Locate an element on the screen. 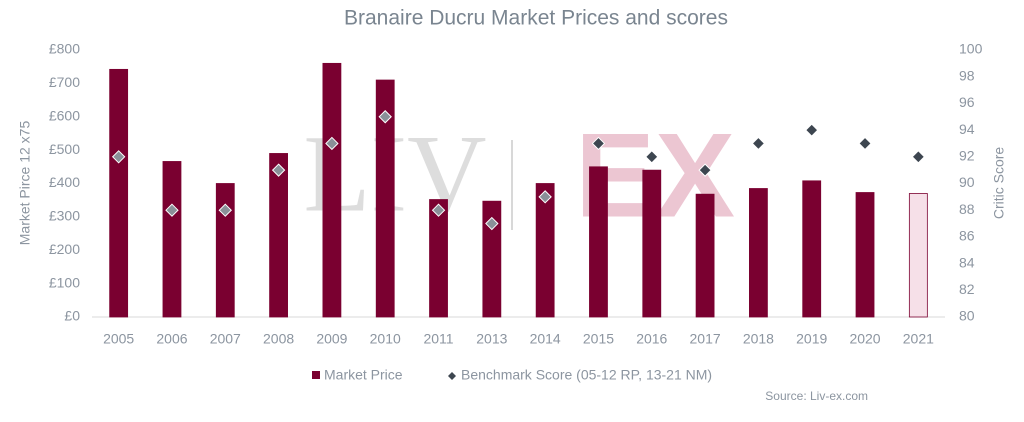 The image size is (1024, 422). y2-tick-label: 96 is located at coordinates (967, 102).